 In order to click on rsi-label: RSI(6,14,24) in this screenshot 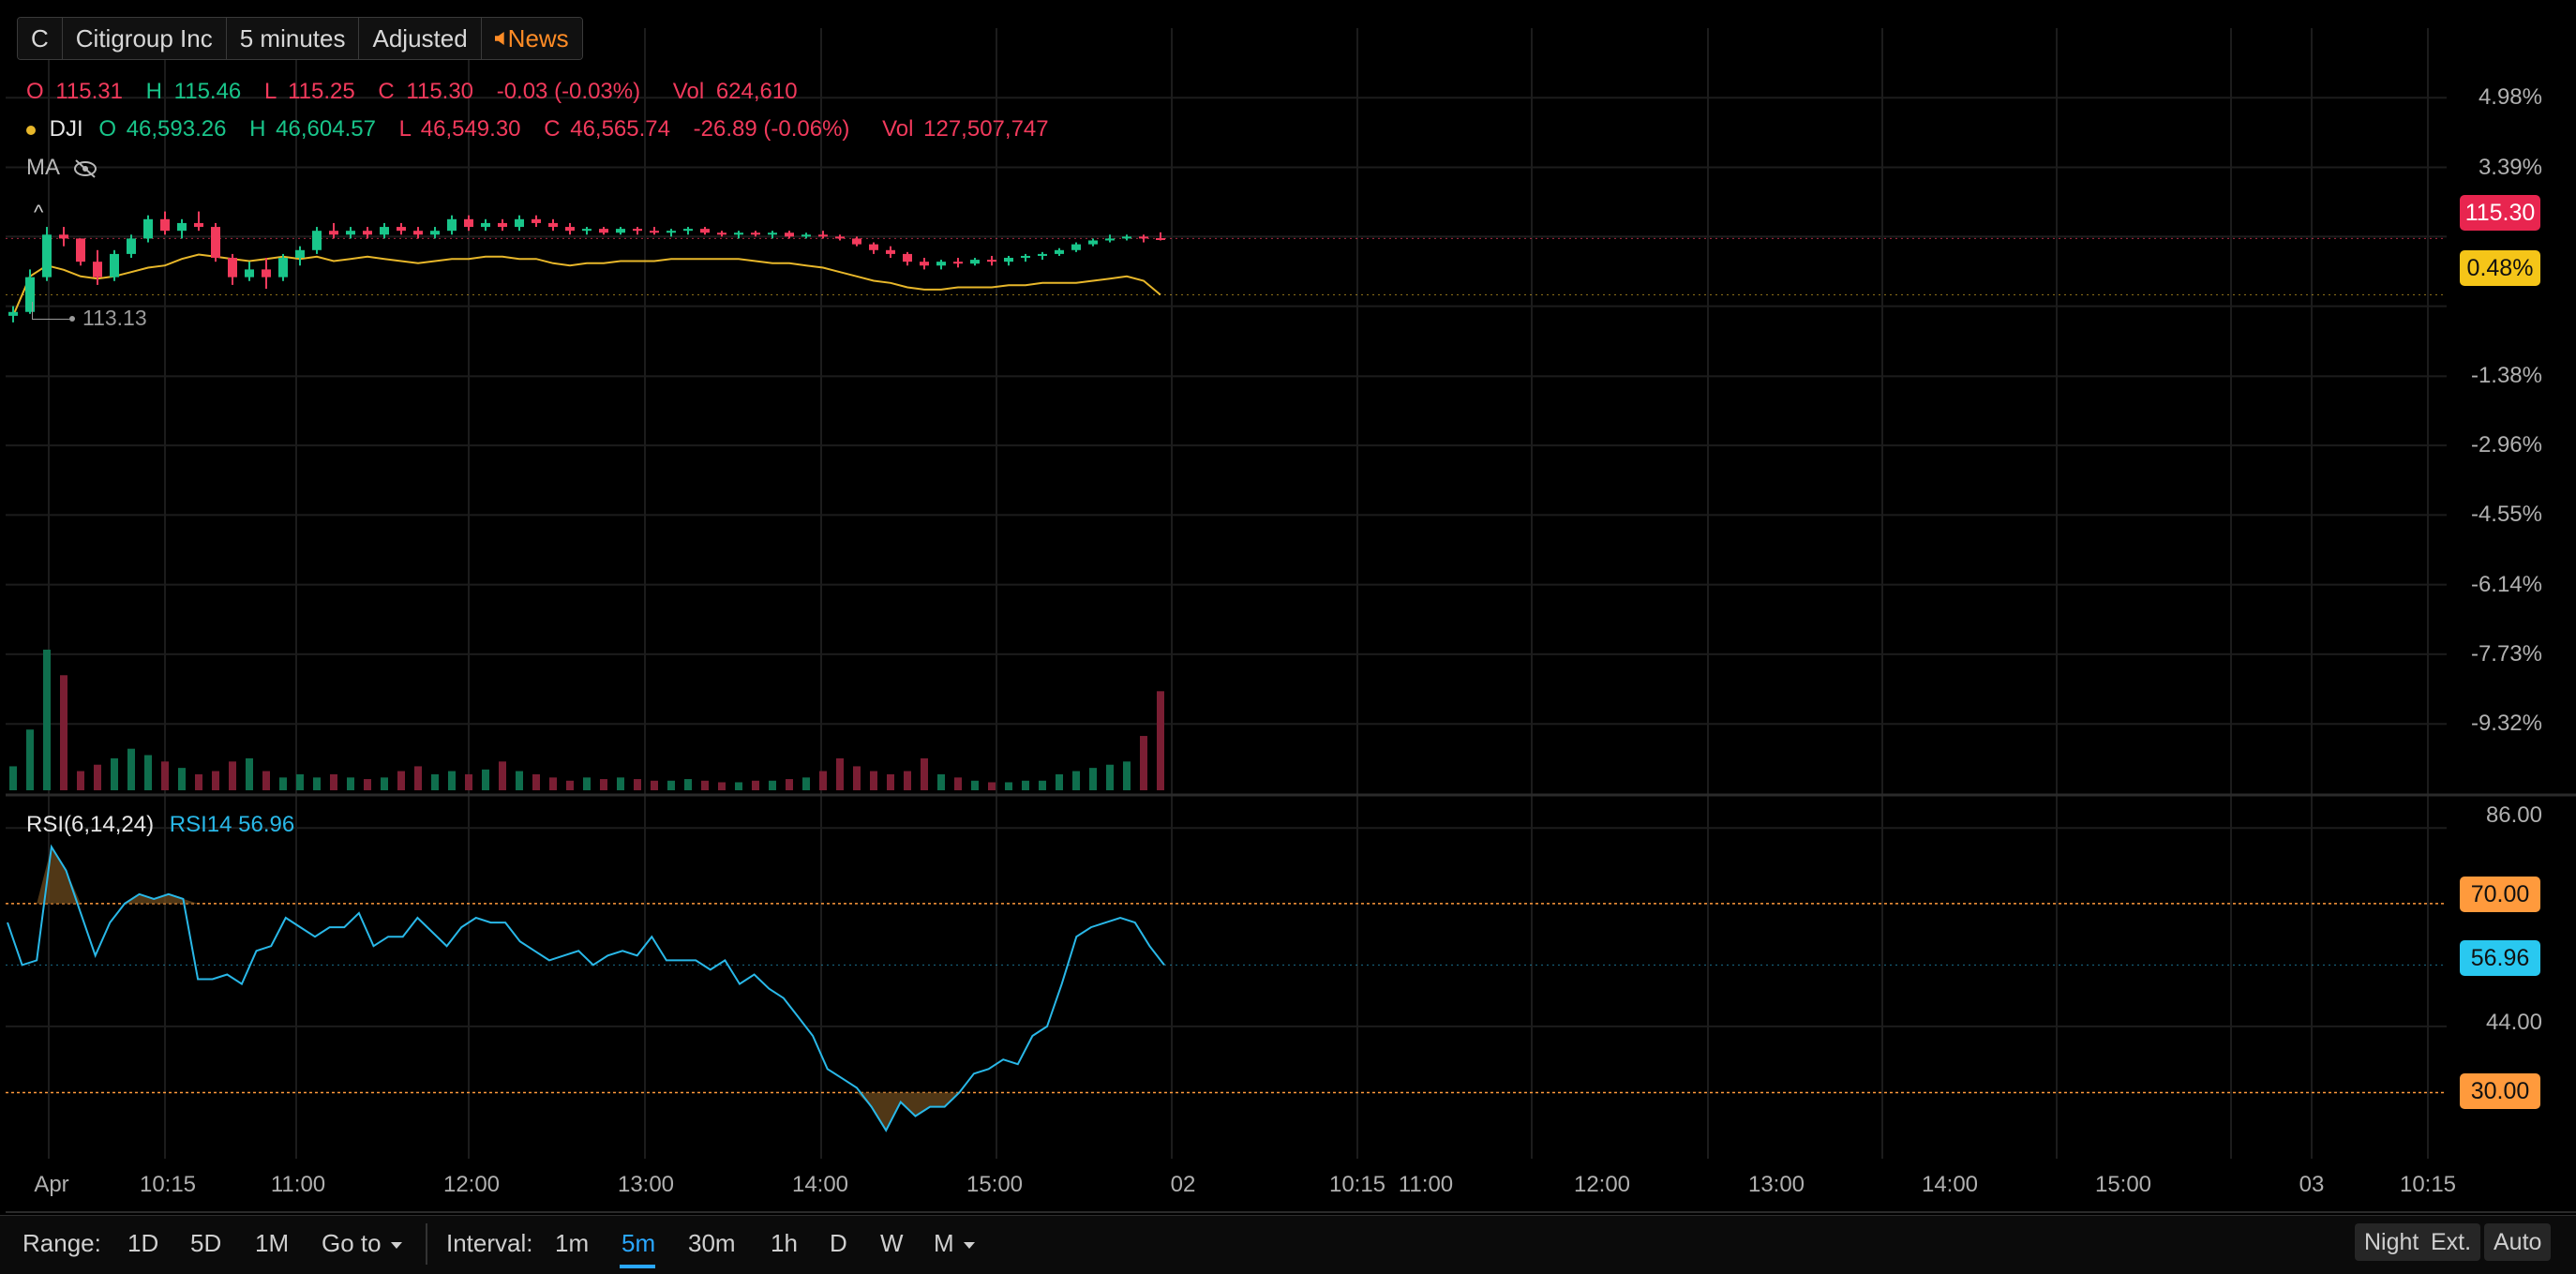, I will do `click(90, 824)`.